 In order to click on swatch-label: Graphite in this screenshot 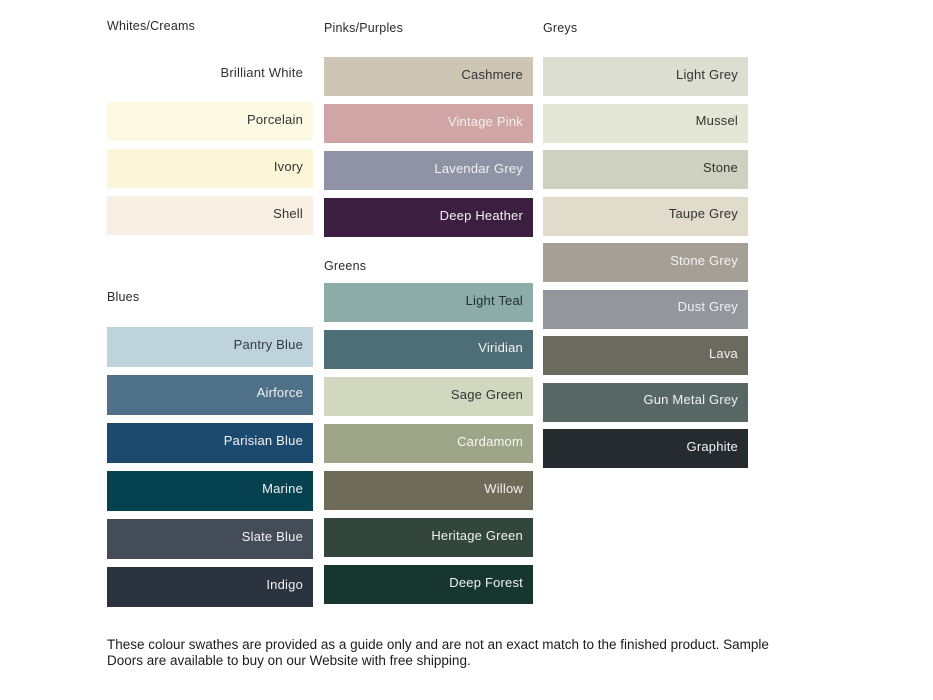, I will do `click(712, 446)`.